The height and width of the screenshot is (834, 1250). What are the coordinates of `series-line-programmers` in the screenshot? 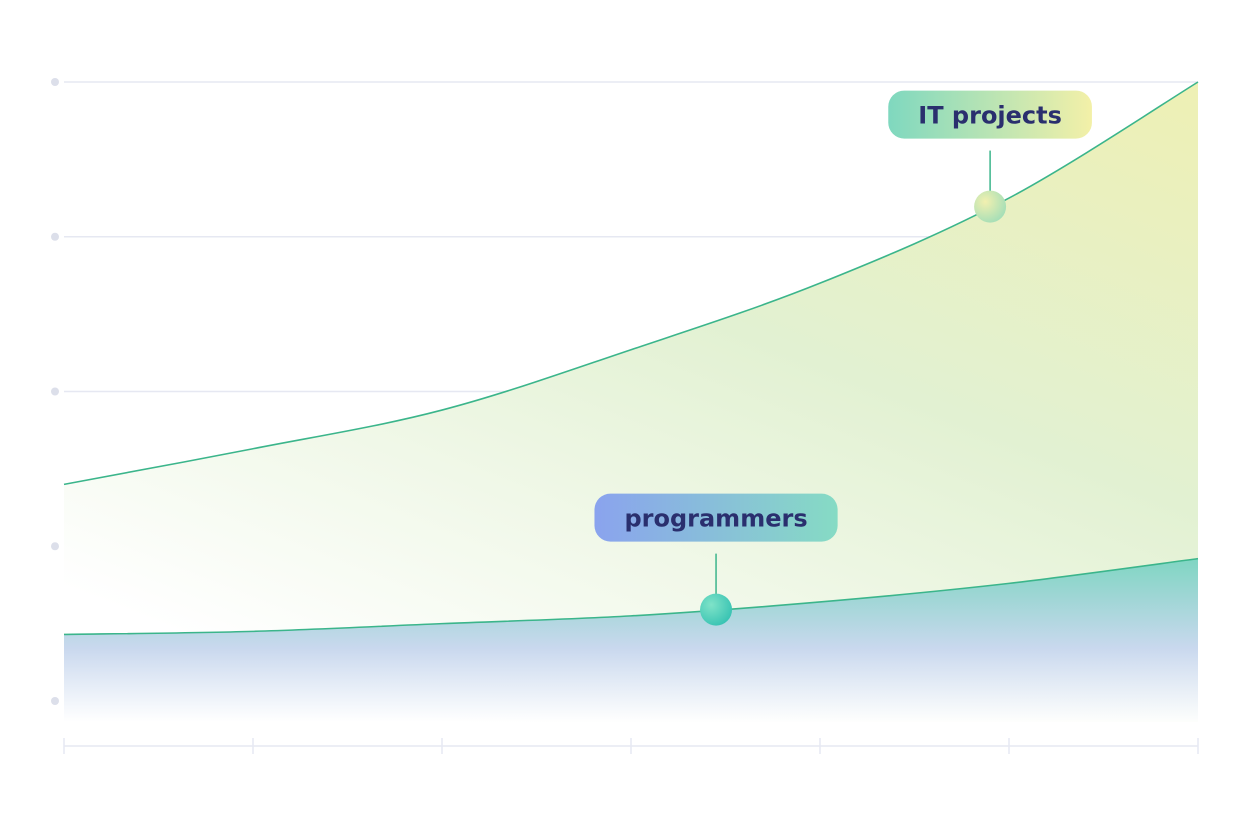 It's located at (631, 596).